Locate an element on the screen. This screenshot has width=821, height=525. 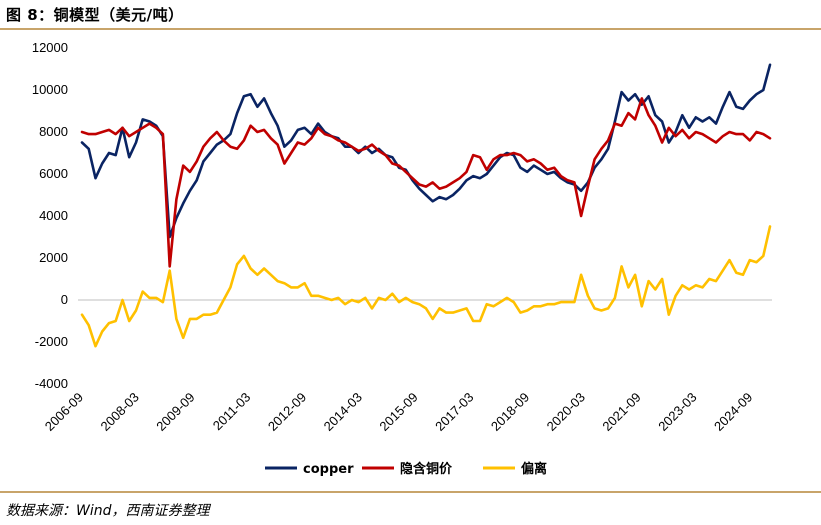
y-tick-label: -4000 is located at coordinates (51, 383).